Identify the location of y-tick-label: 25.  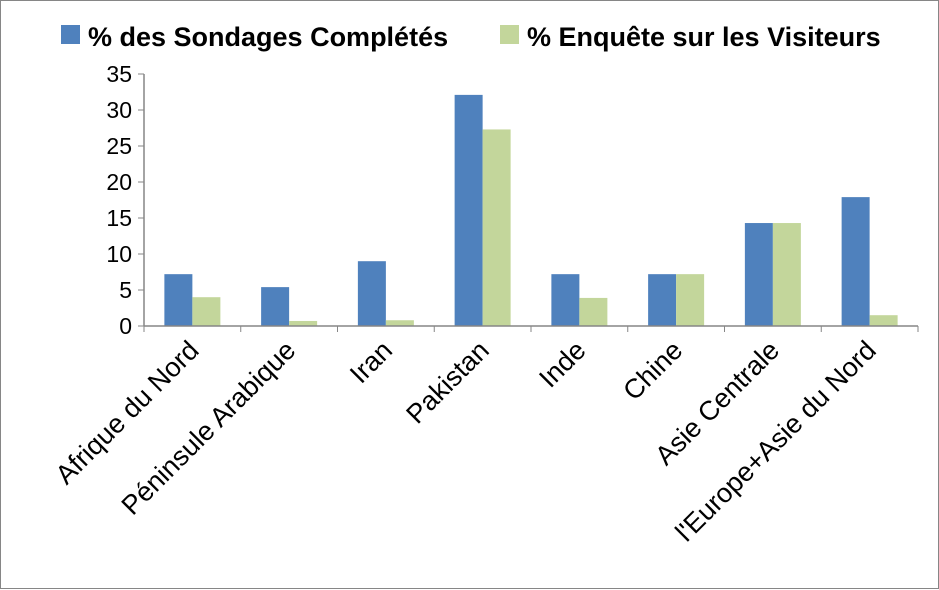
(119, 146).